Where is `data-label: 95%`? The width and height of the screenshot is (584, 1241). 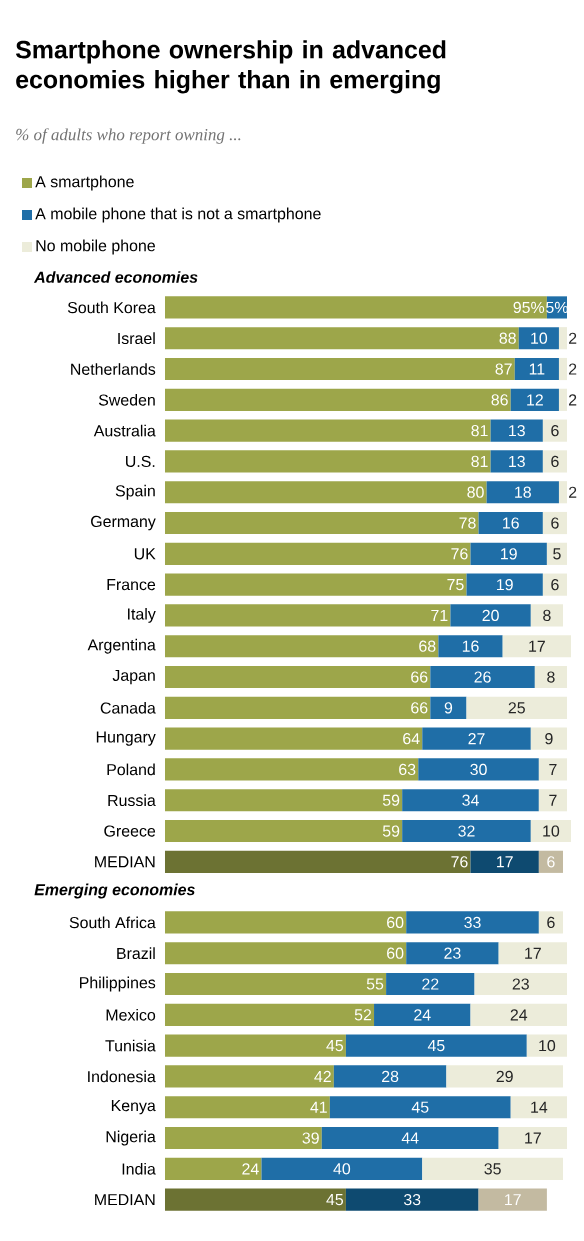
data-label: 95% is located at coordinates (529, 307).